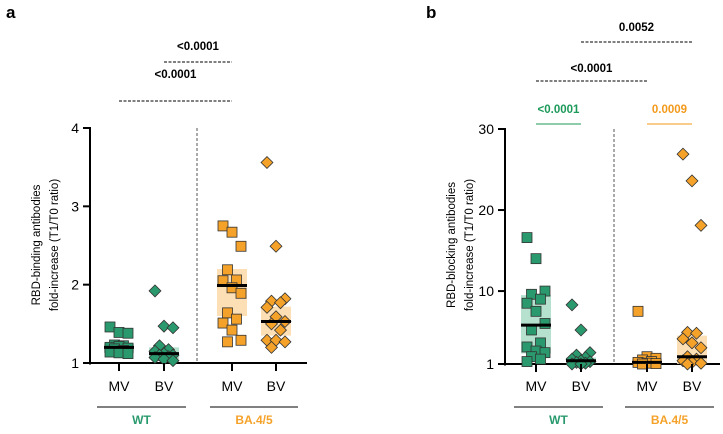  Describe the element at coordinates (636, 28) in the screenshot. I see `p-value-label: 0.0052` at that location.